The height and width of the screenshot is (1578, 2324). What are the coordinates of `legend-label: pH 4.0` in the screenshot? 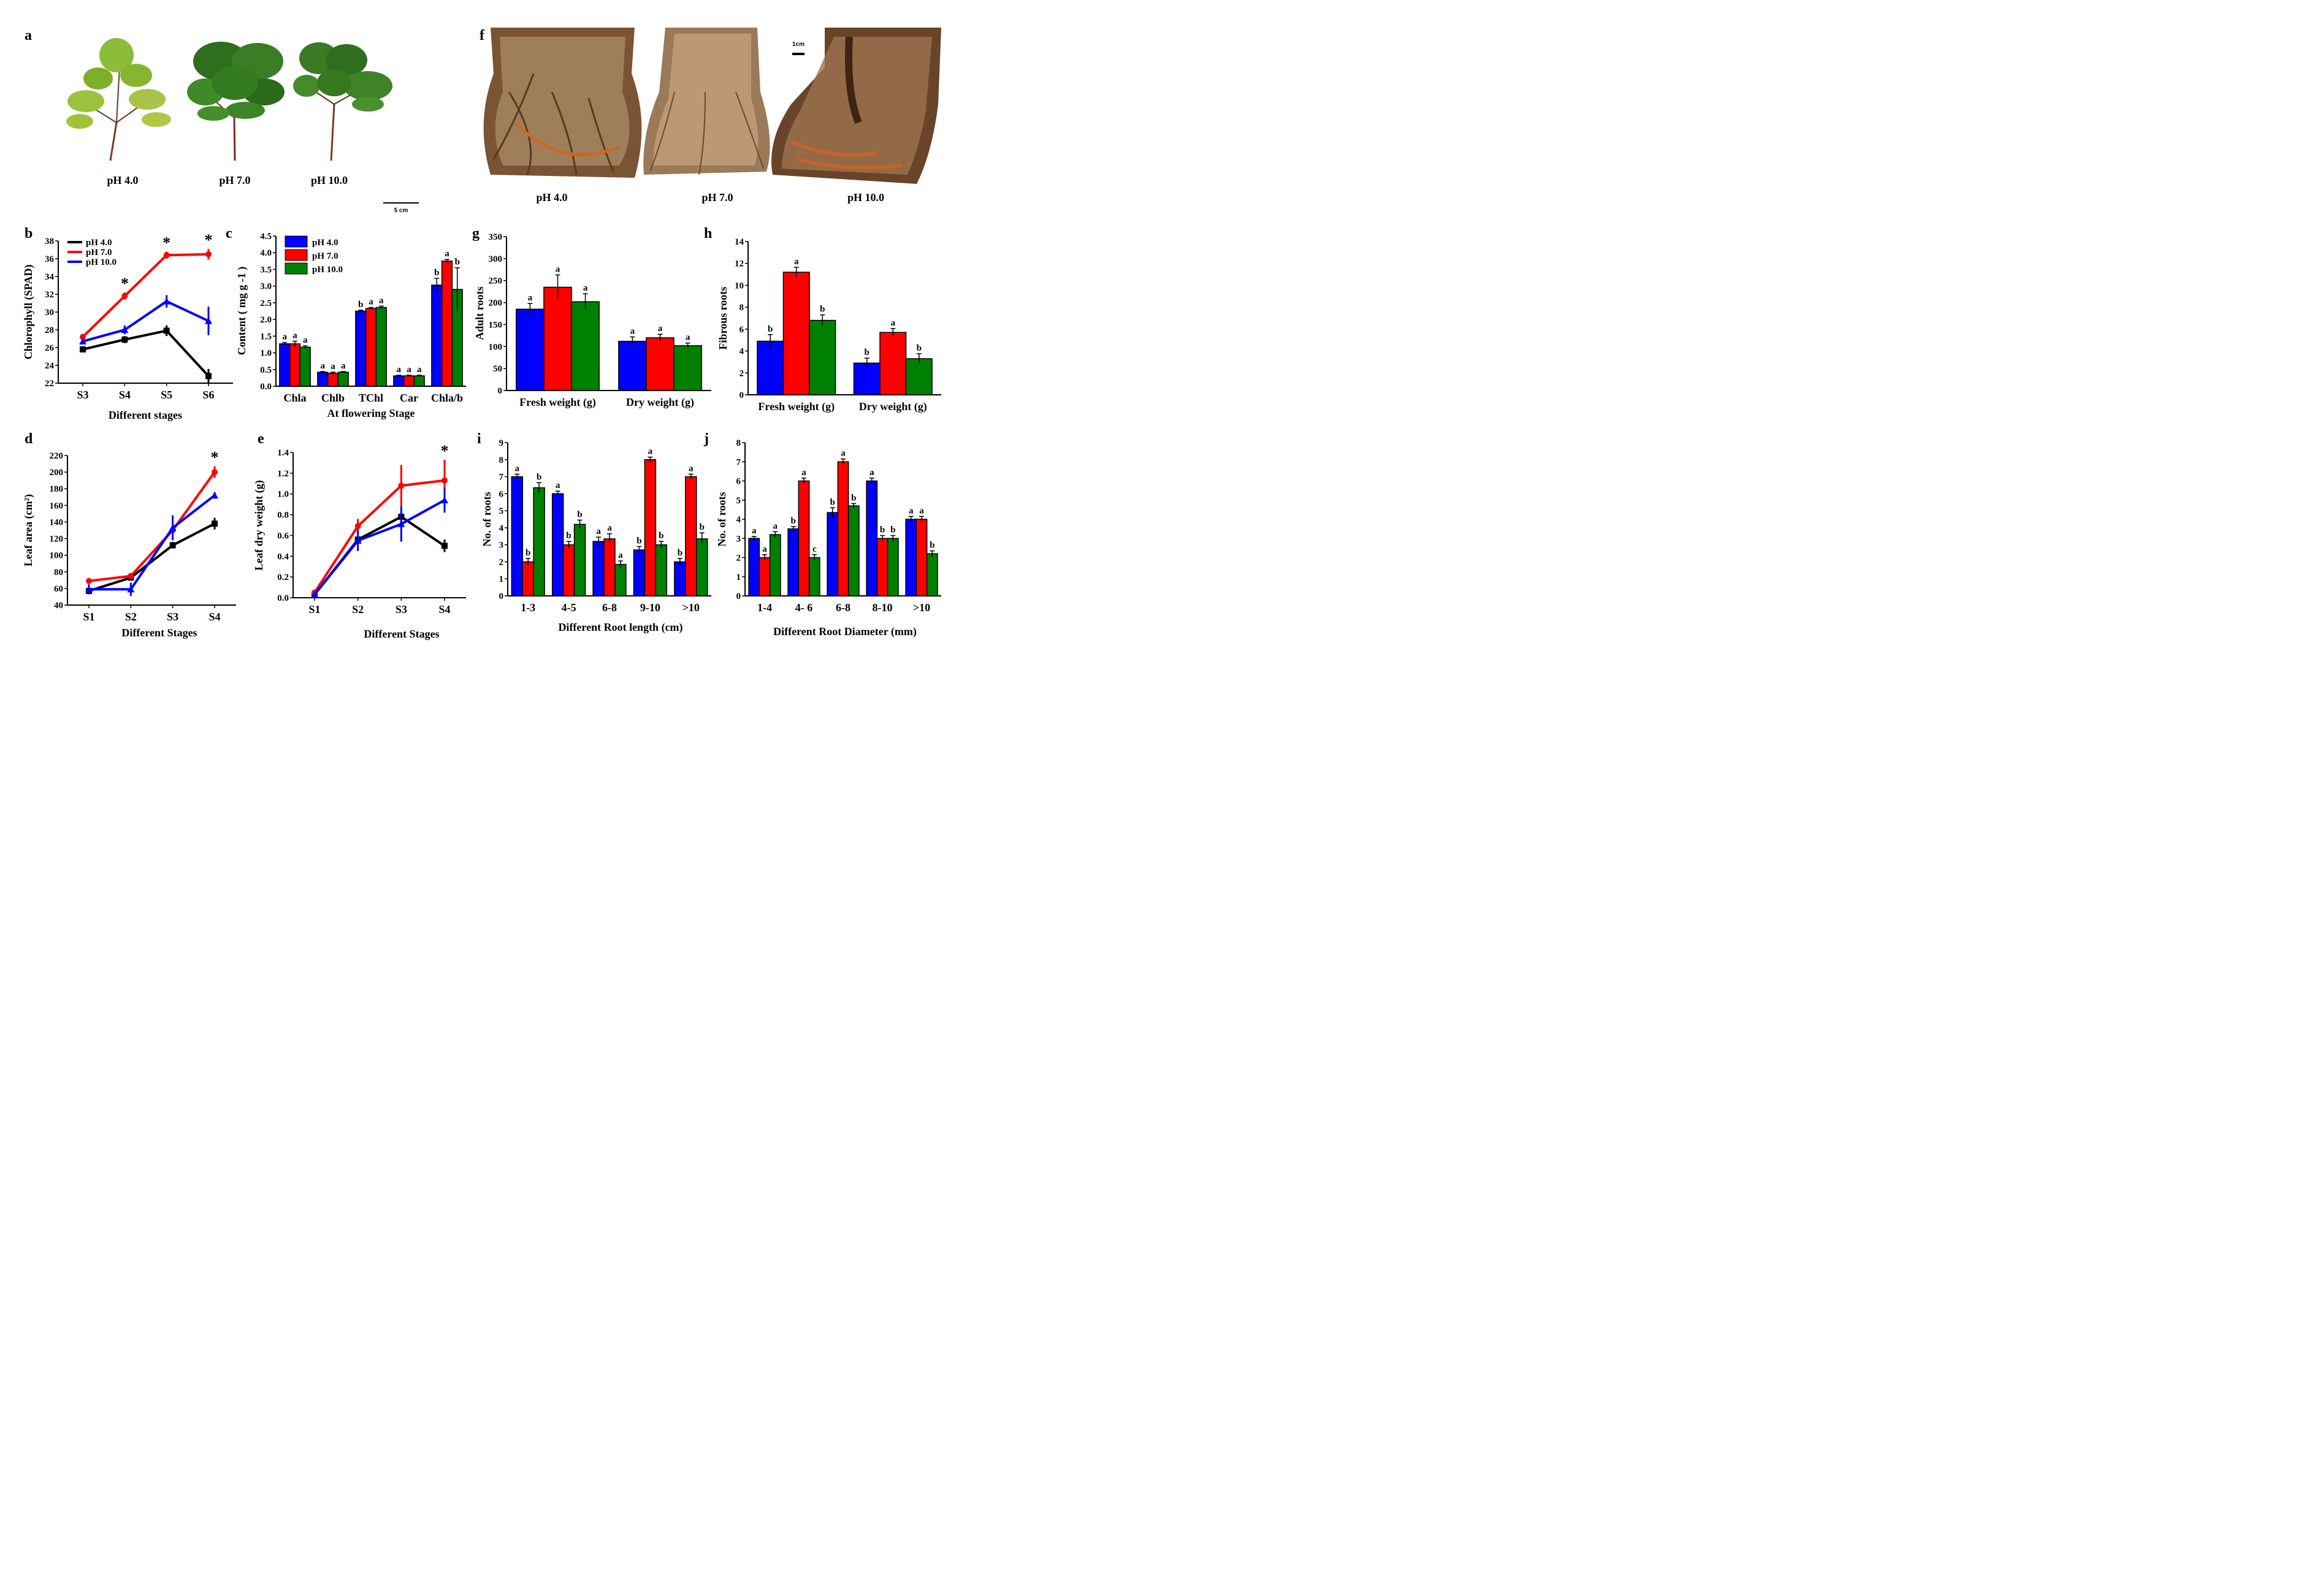 It's located at (99, 243).